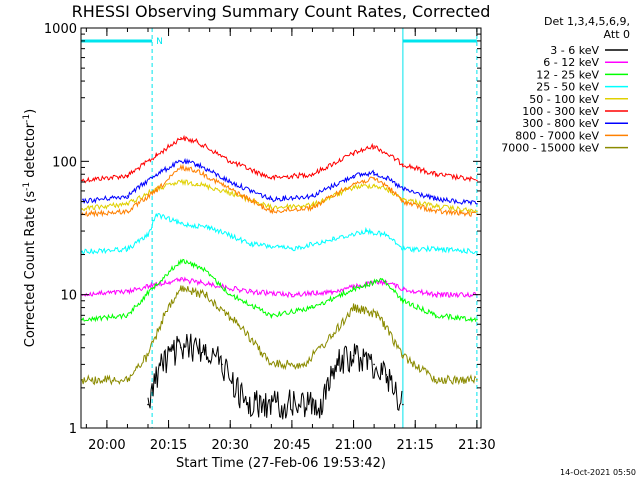 The height and width of the screenshot is (480, 640). Describe the element at coordinates (281, 463) in the screenshot. I see `x-axis-label: Start Time (27-Feb-06 19:53:42)` at that location.